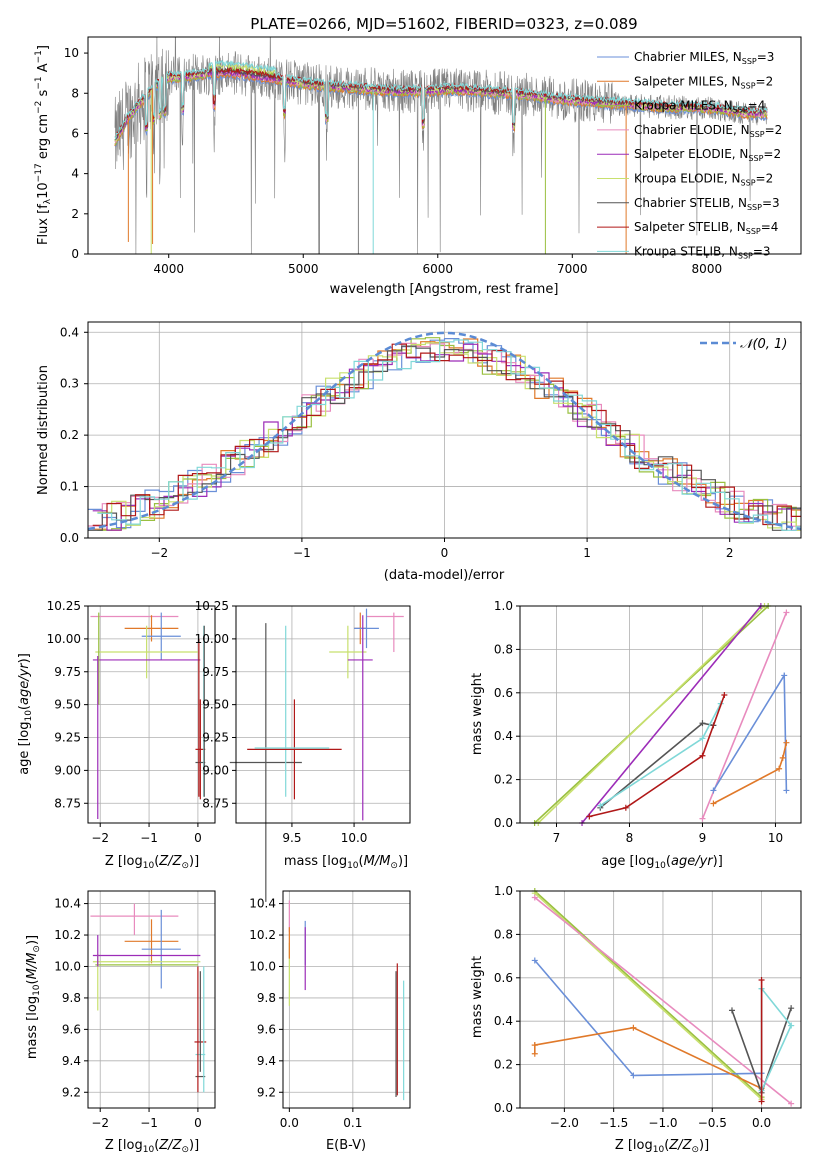  What do you see at coordinates (707, 155) in the screenshot?
I see `legend-label: Salpeter ELODIE, NSSP=2` at bounding box center [707, 155].